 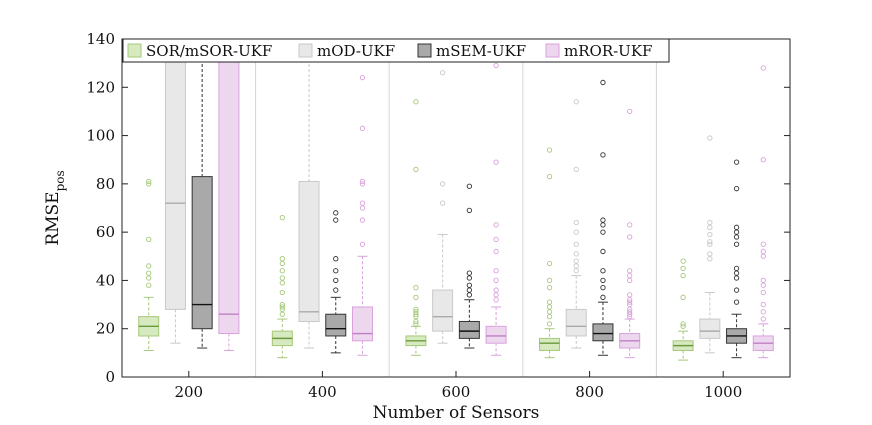 I want to click on x-tick-label: 600, so click(x=456, y=392).